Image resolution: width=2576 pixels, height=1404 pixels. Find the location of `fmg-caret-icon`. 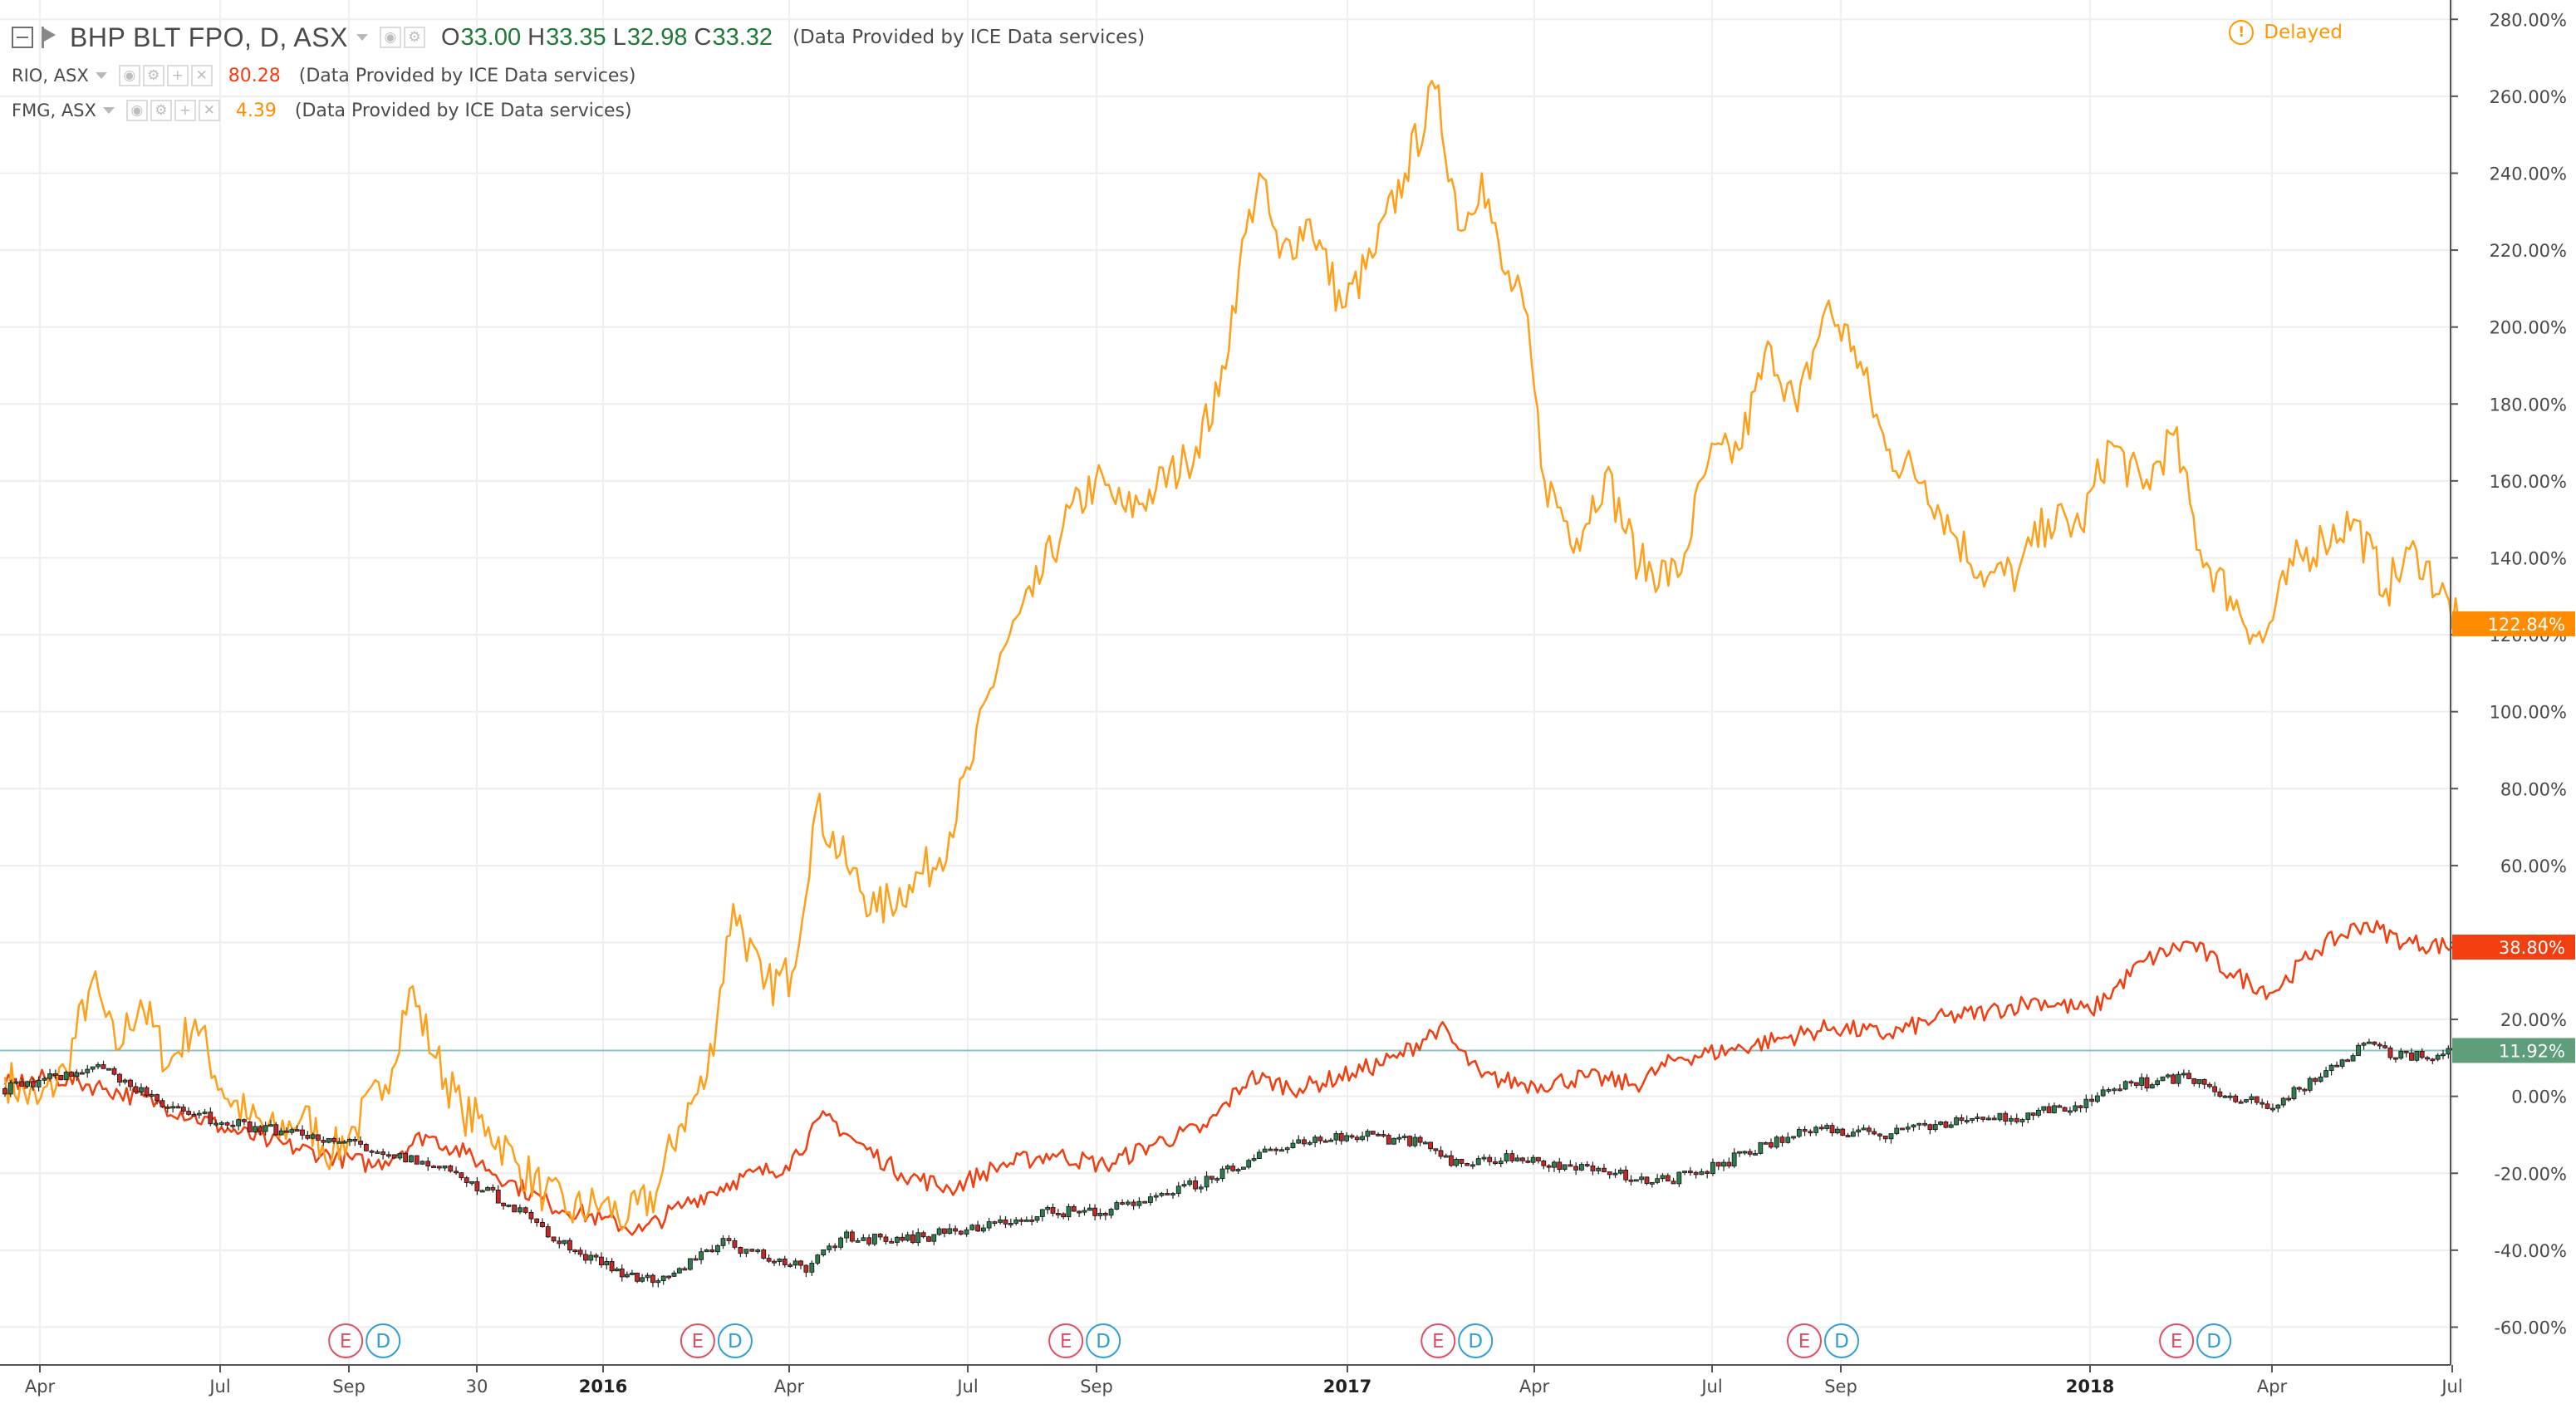

fmg-caret-icon is located at coordinates (108, 111).